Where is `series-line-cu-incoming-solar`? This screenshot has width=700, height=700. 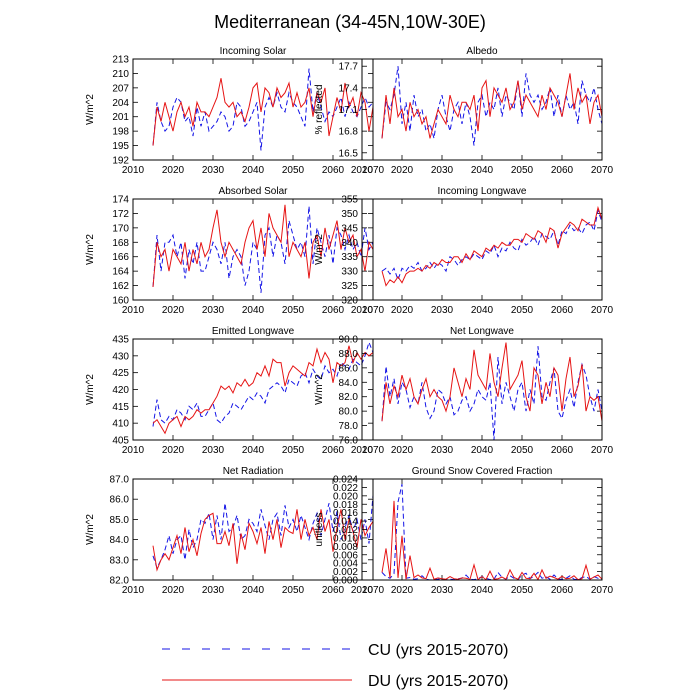 series-line-cu-incoming-solar is located at coordinates (262, 109).